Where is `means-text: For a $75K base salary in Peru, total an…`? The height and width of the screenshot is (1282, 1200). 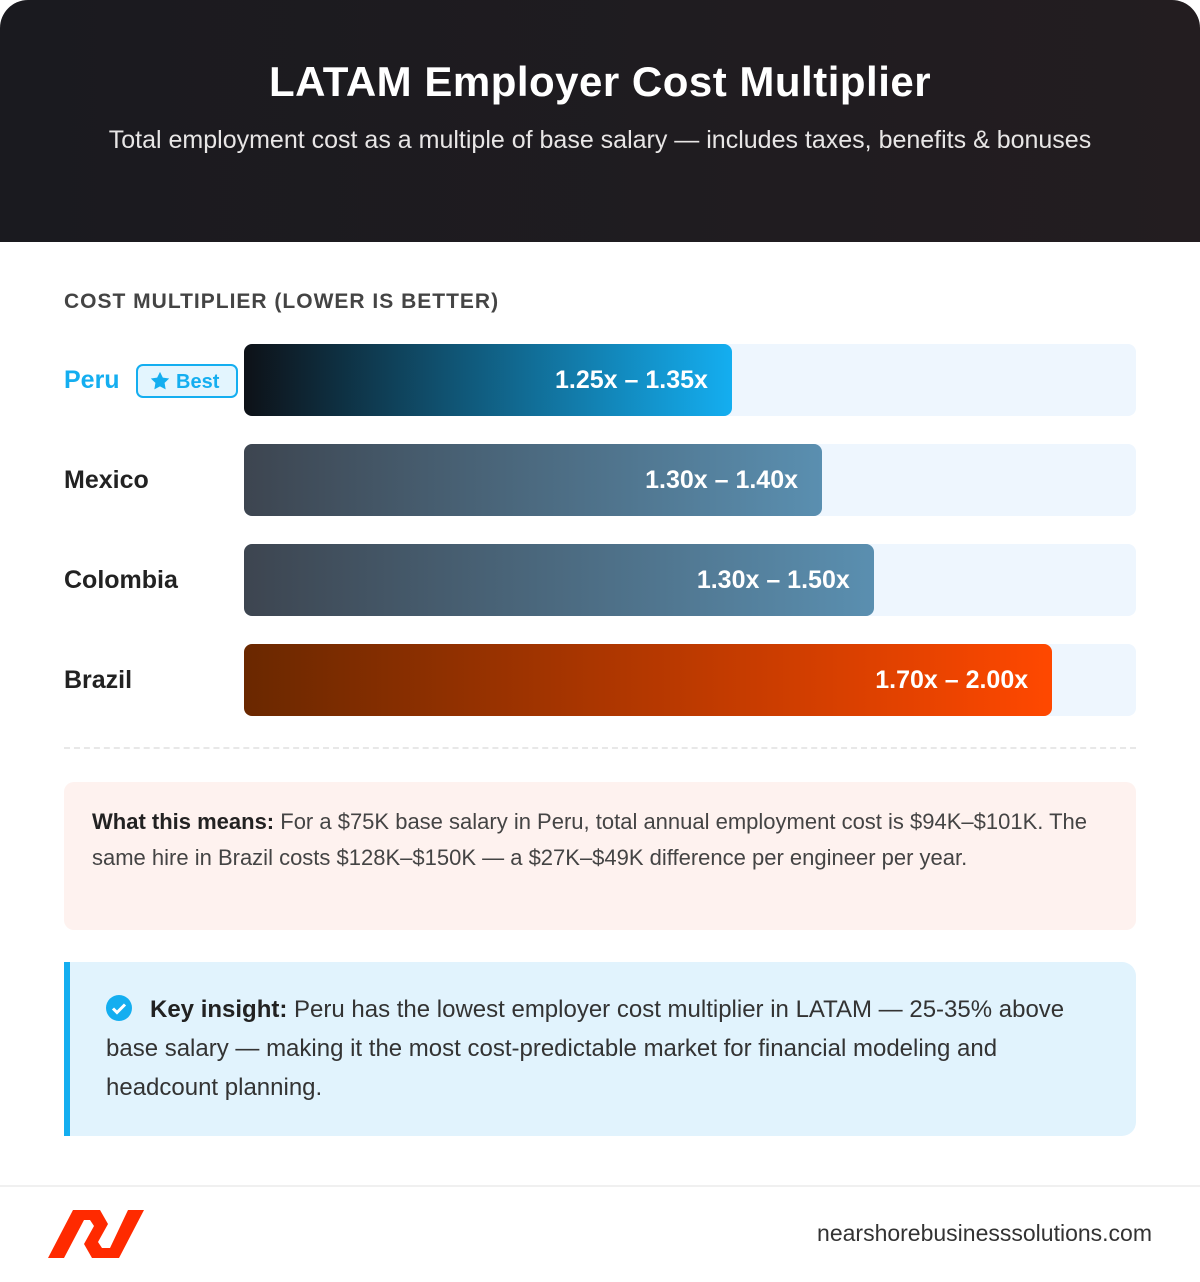
means-text: For a $75K base salary in Peru, total an… is located at coordinates (589, 839).